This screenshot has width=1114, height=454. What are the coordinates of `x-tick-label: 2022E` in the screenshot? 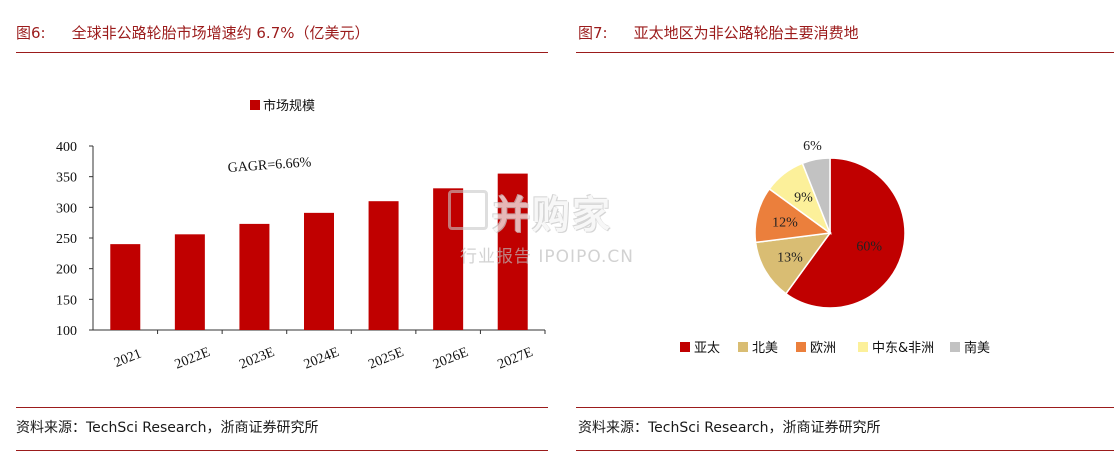 It's located at (193, 359).